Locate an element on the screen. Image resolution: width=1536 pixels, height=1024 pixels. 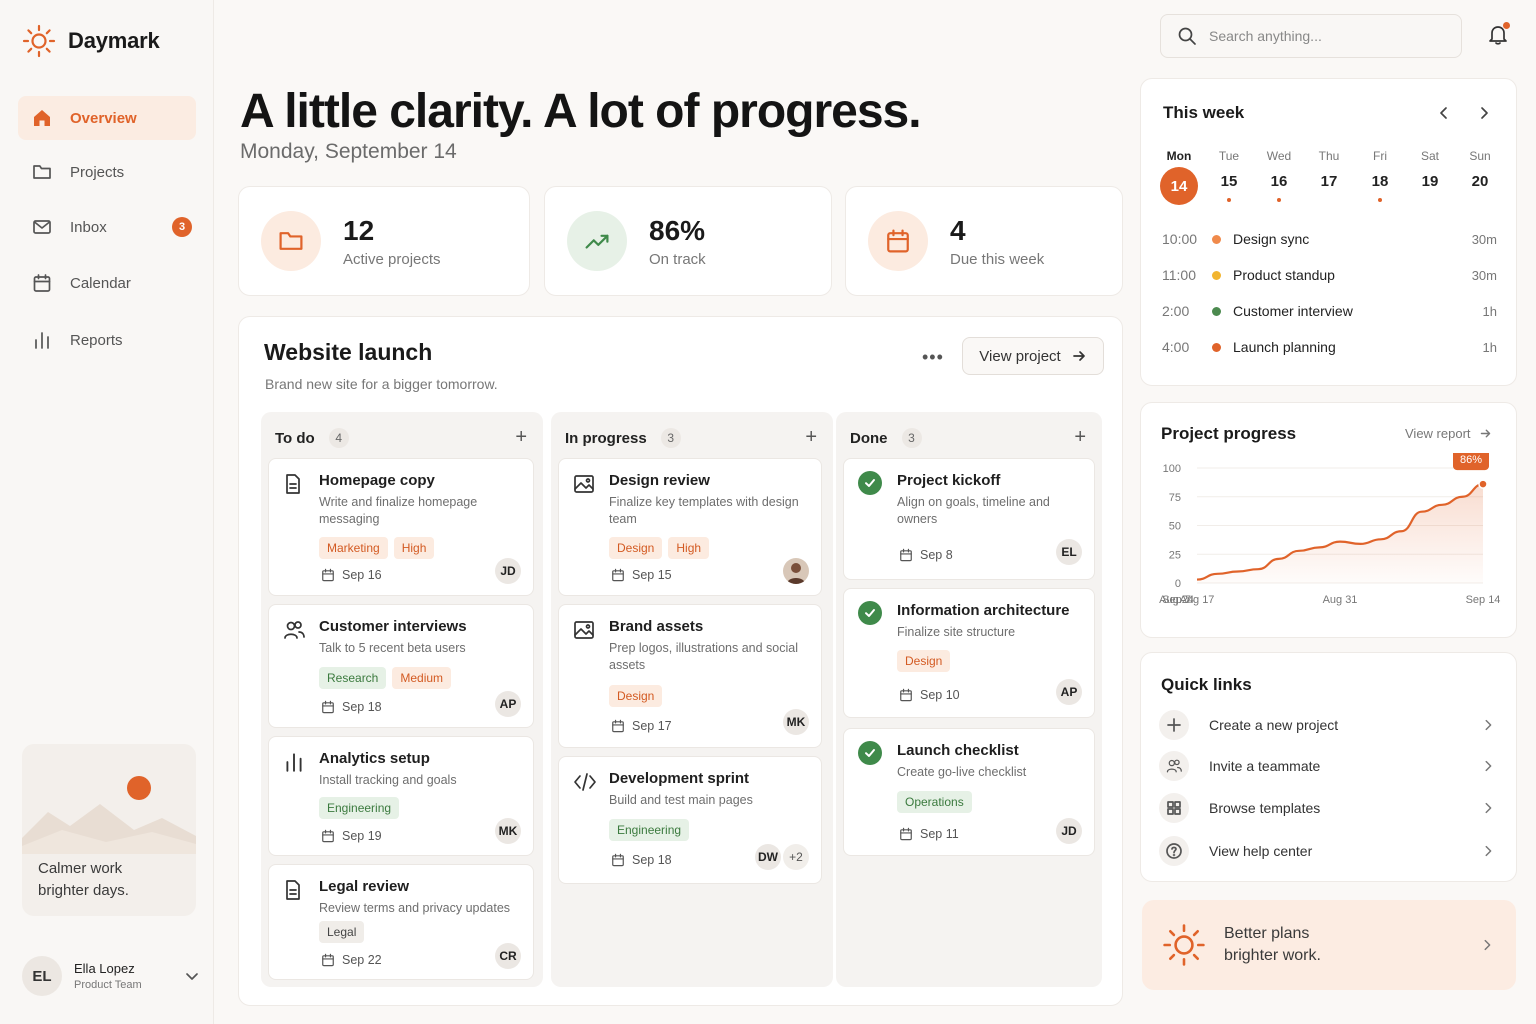
event-row: 10:00 Design sync 30m is located at coordinates (1329, 239).